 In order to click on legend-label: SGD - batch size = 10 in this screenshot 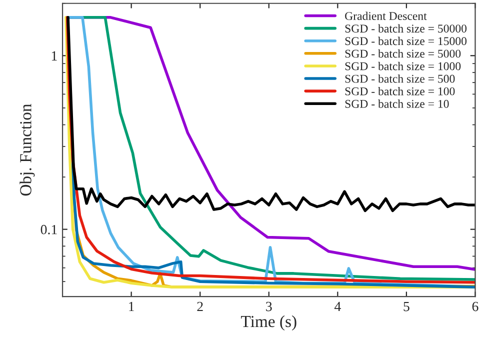, I will do `click(397, 104)`.